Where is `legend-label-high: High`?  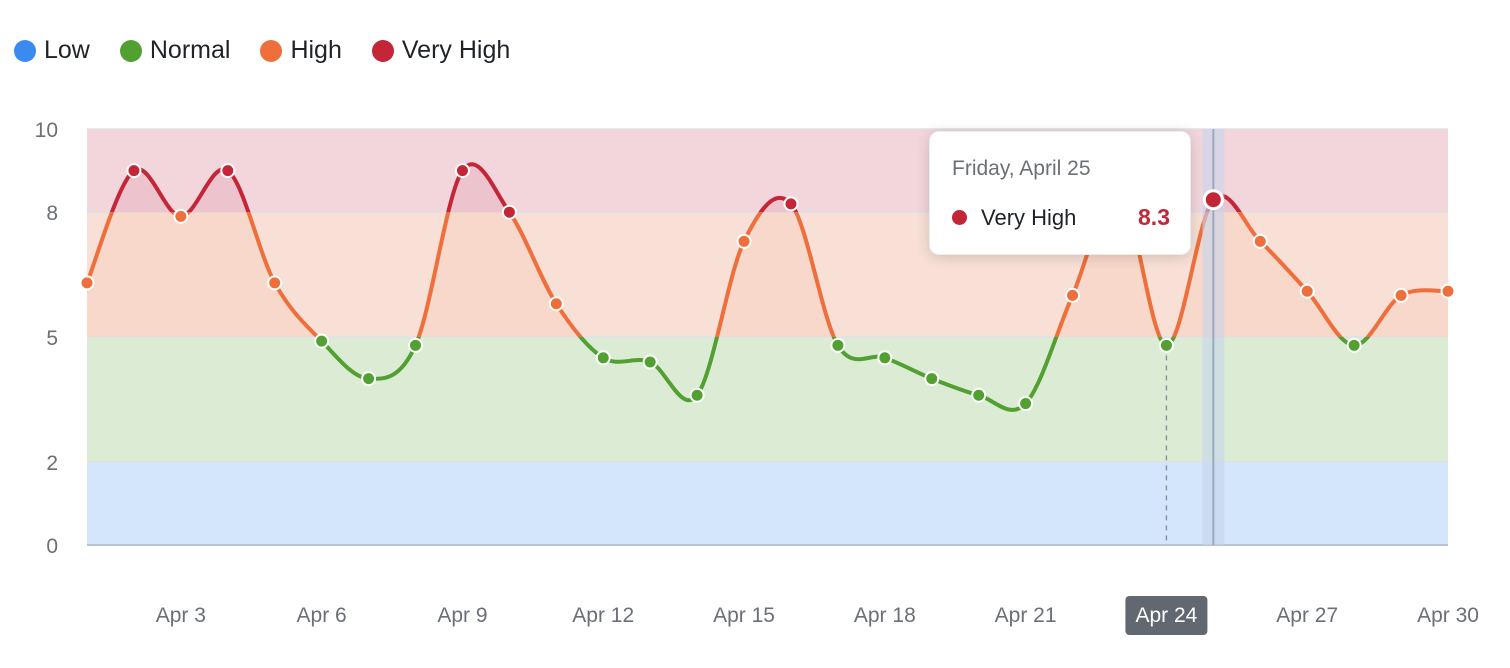
legend-label-high: High is located at coordinates (316, 50).